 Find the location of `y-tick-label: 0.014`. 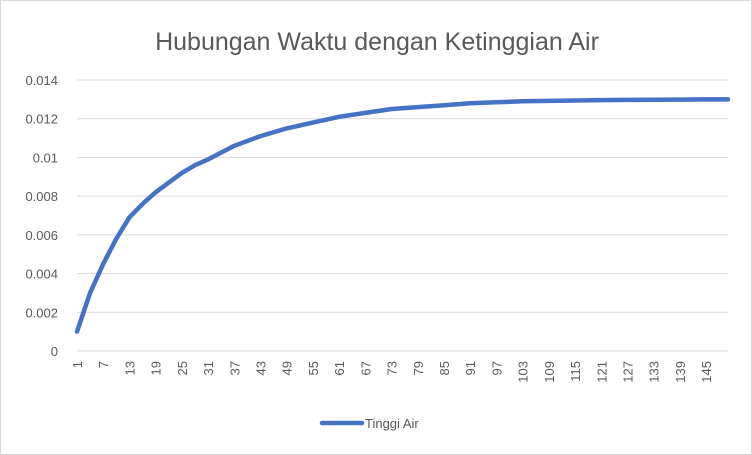

y-tick-label: 0.014 is located at coordinates (41, 80).